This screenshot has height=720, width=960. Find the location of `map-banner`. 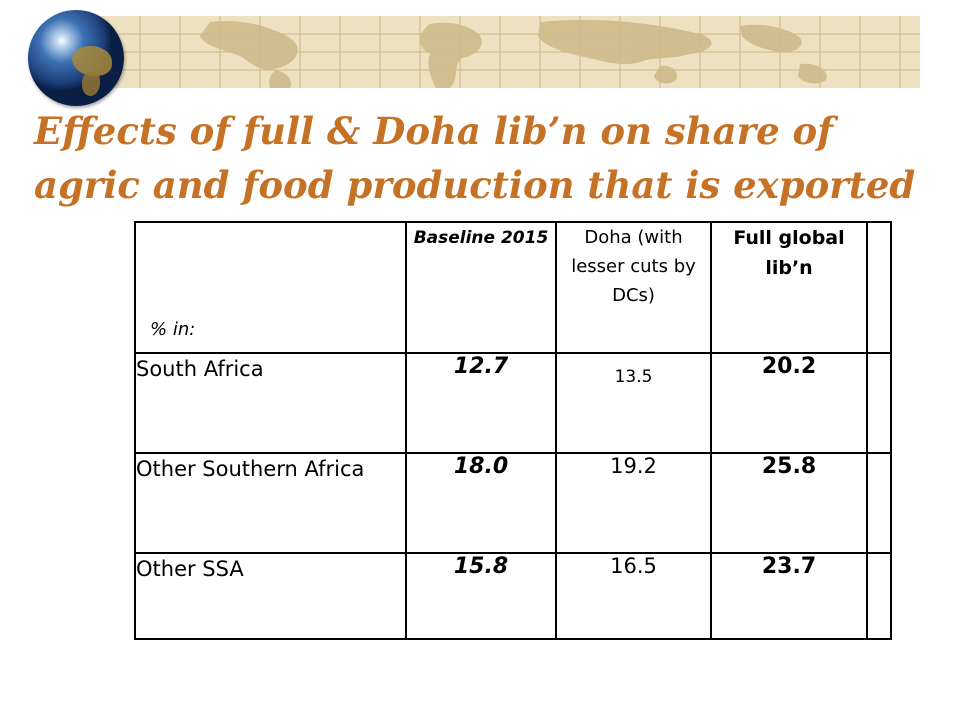

map-banner is located at coordinates (510, 52).